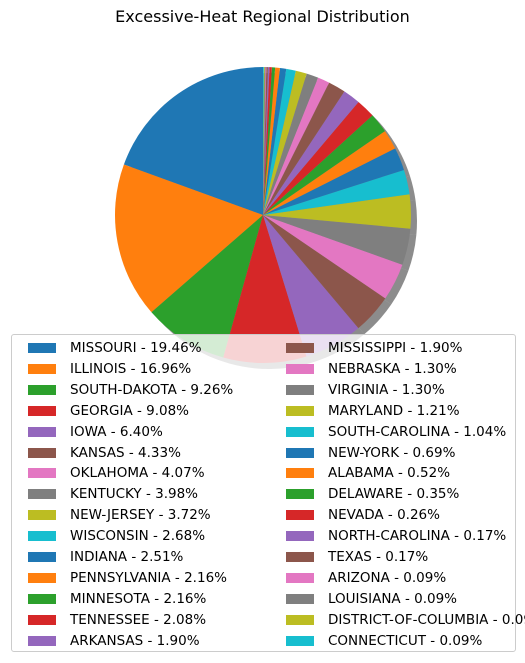  Describe the element at coordinates (393, 494) in the screenshot. I see `legend-label: DELAWARE - 0.35%` at that location.